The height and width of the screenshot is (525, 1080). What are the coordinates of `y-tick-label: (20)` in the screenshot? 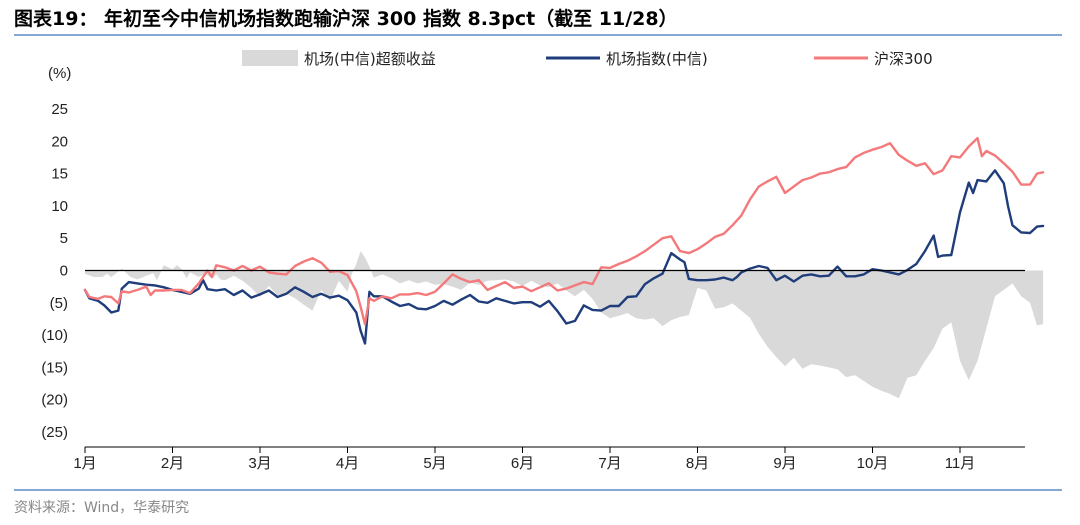 It's located at (54, 400).